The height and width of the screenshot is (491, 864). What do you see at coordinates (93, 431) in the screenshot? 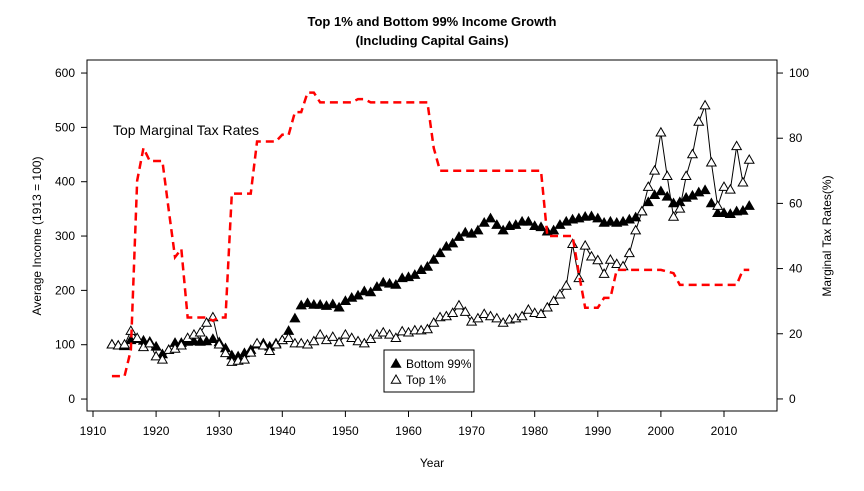
I see `x-tick-label: 1910` at bounding box center [93, 431].